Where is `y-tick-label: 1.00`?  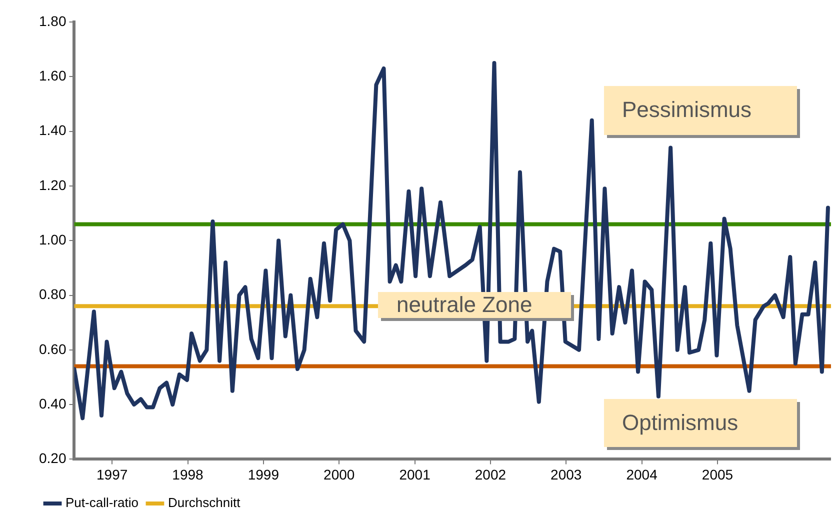 y-tick-label: 1.00 is located at coordinates (52, 239).